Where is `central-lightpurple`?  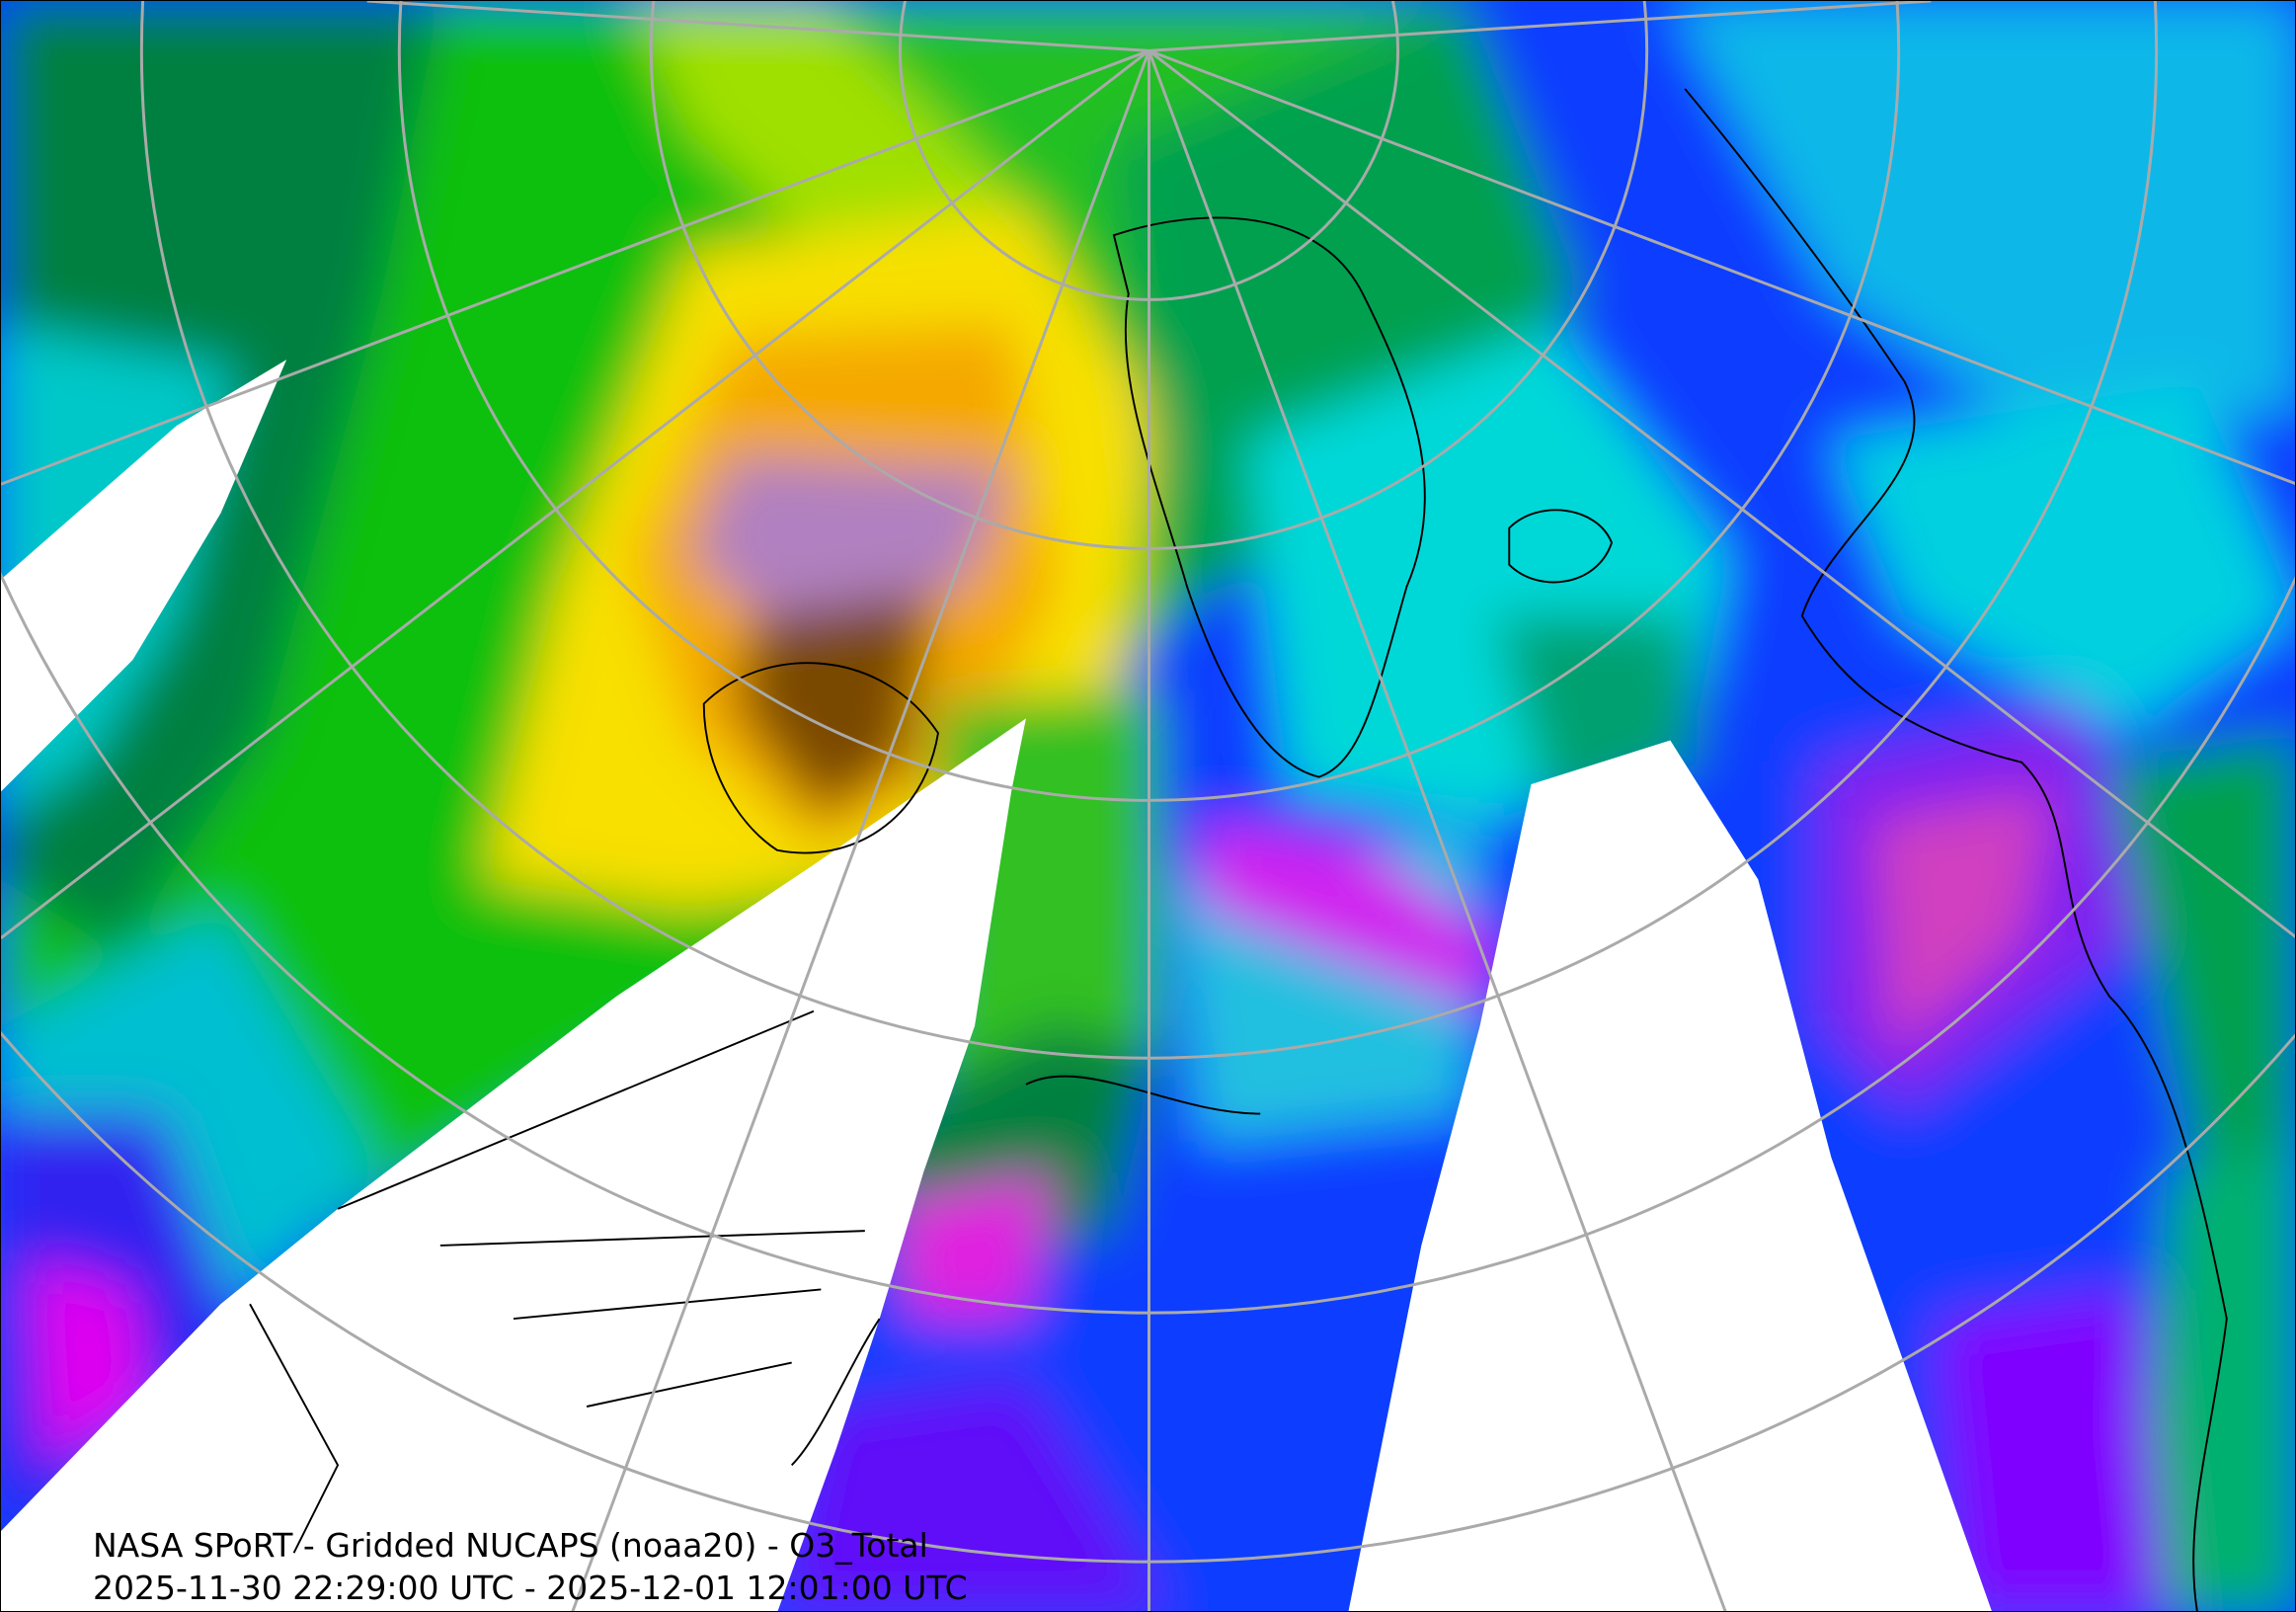
central-lightpurple is located at coordinates (850, 535).